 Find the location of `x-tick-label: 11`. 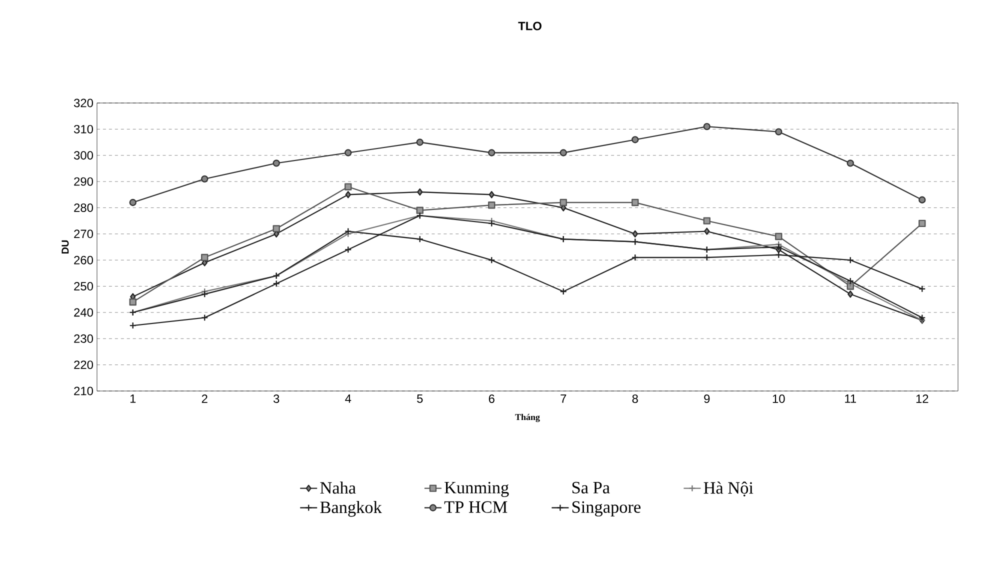

x-tick-label: 11 is located at coordinates (850, 398).